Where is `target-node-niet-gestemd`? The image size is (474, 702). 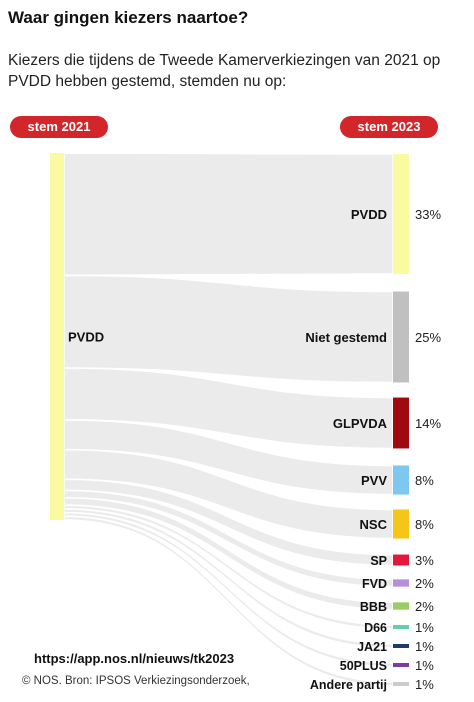
target-node-niet-gestemd is located at coordinates (401, 337).